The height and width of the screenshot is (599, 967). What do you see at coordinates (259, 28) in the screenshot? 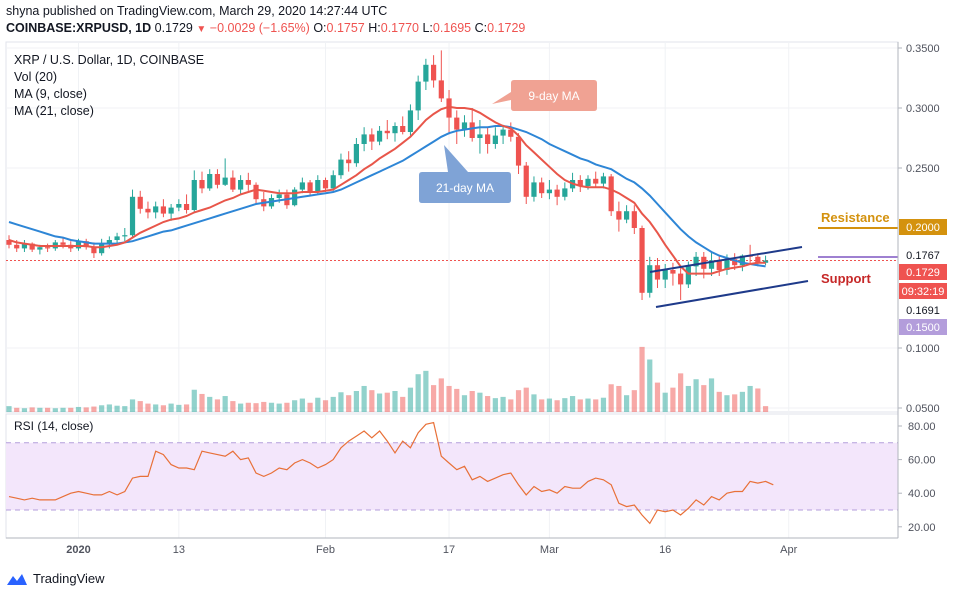
I see `price-change: −0.0029 (−1.65%)` at bounding box center [259, 28].